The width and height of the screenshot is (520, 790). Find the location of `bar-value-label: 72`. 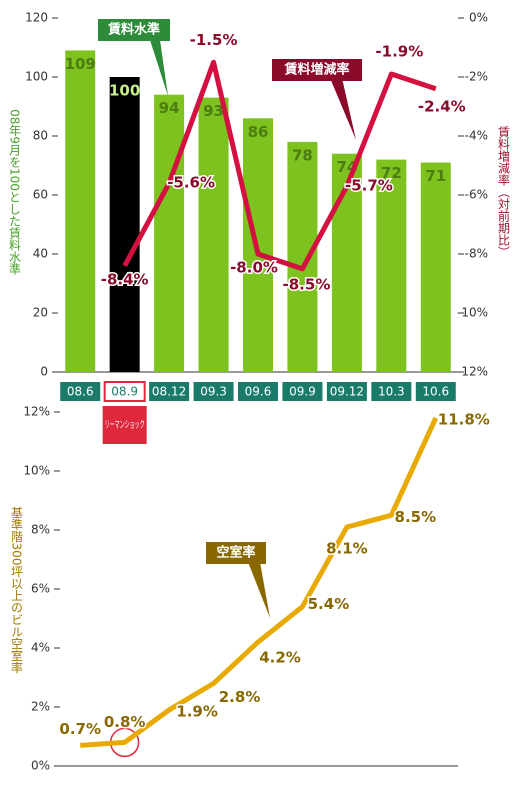

bar-value-label: 72 is located at coordinates (391, 173).